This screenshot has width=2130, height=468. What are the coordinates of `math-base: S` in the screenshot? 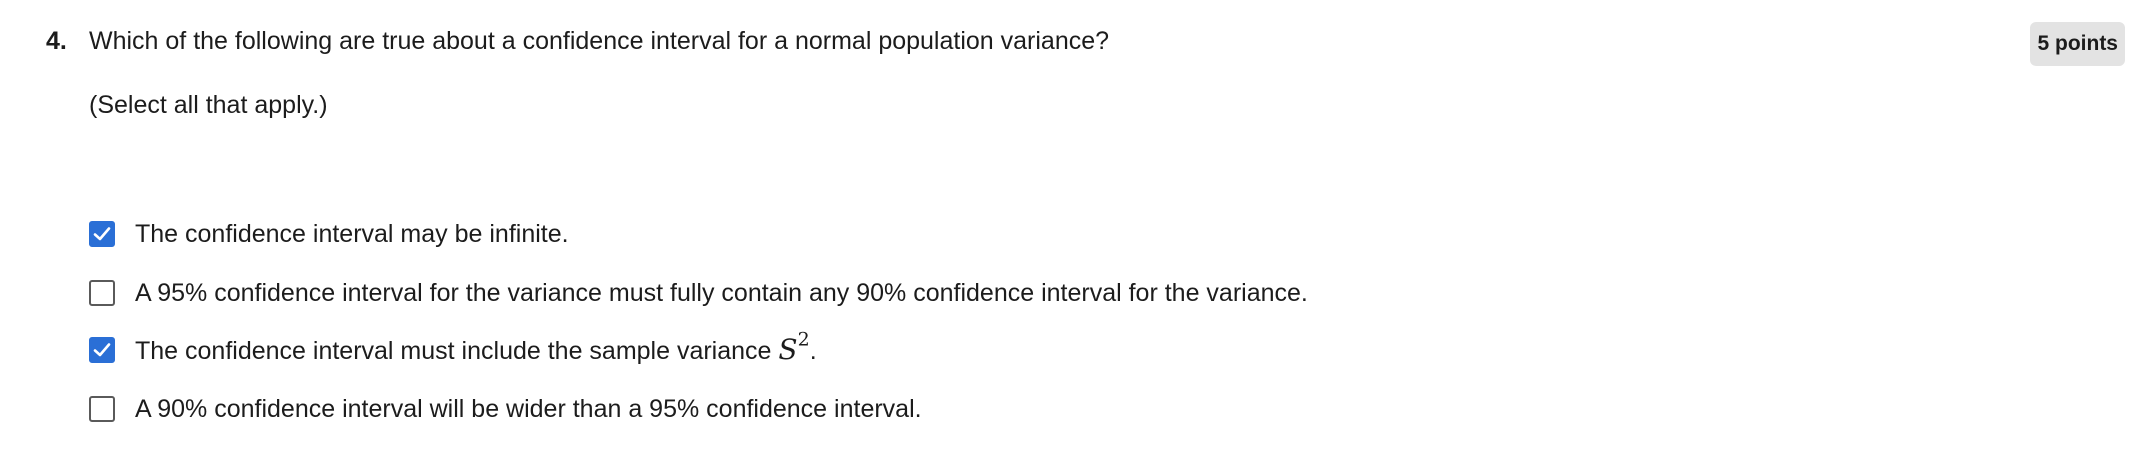 It's located at (788, 349).